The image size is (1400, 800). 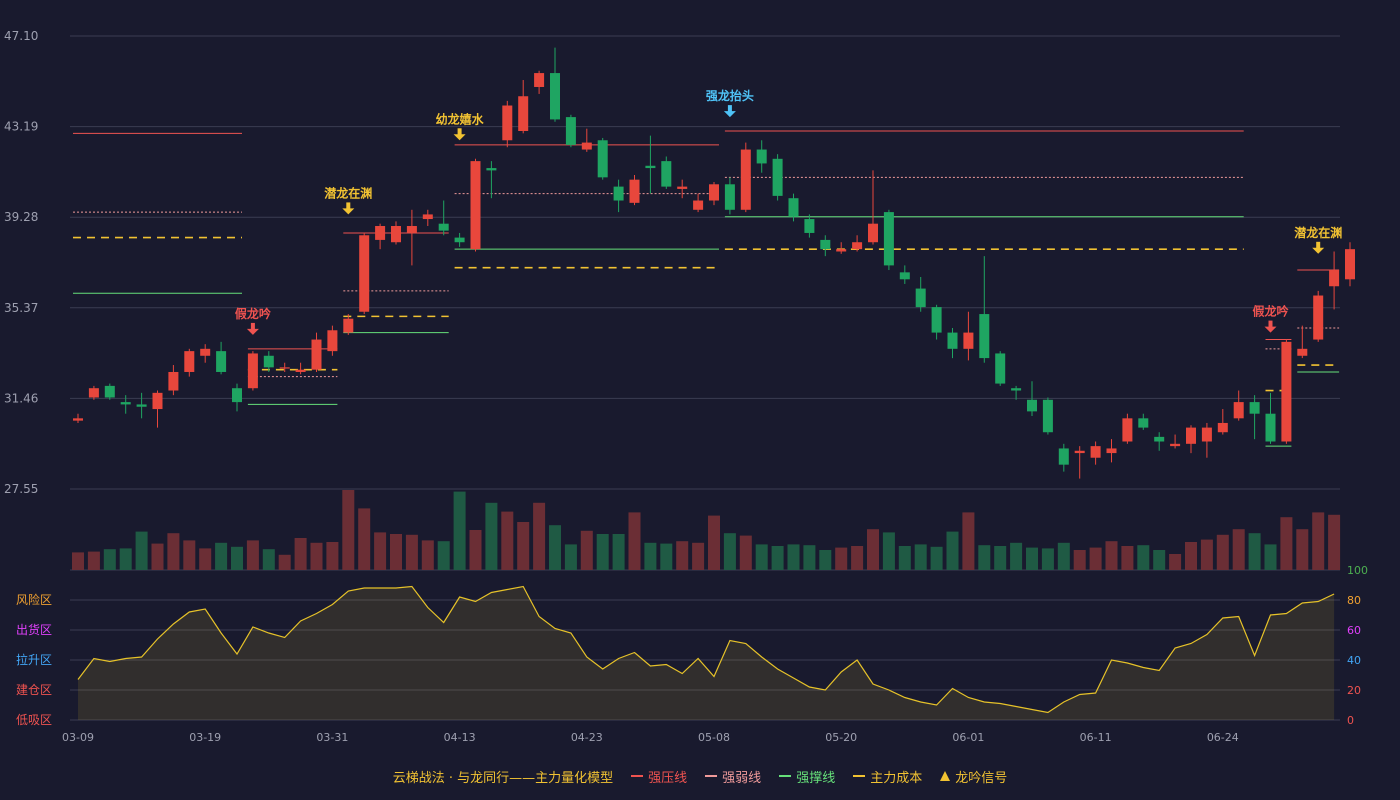 What do you see at coordinates (859, 776) in the screenshot?
I see `main-cost-swatch` at bounding box center [859, 776].